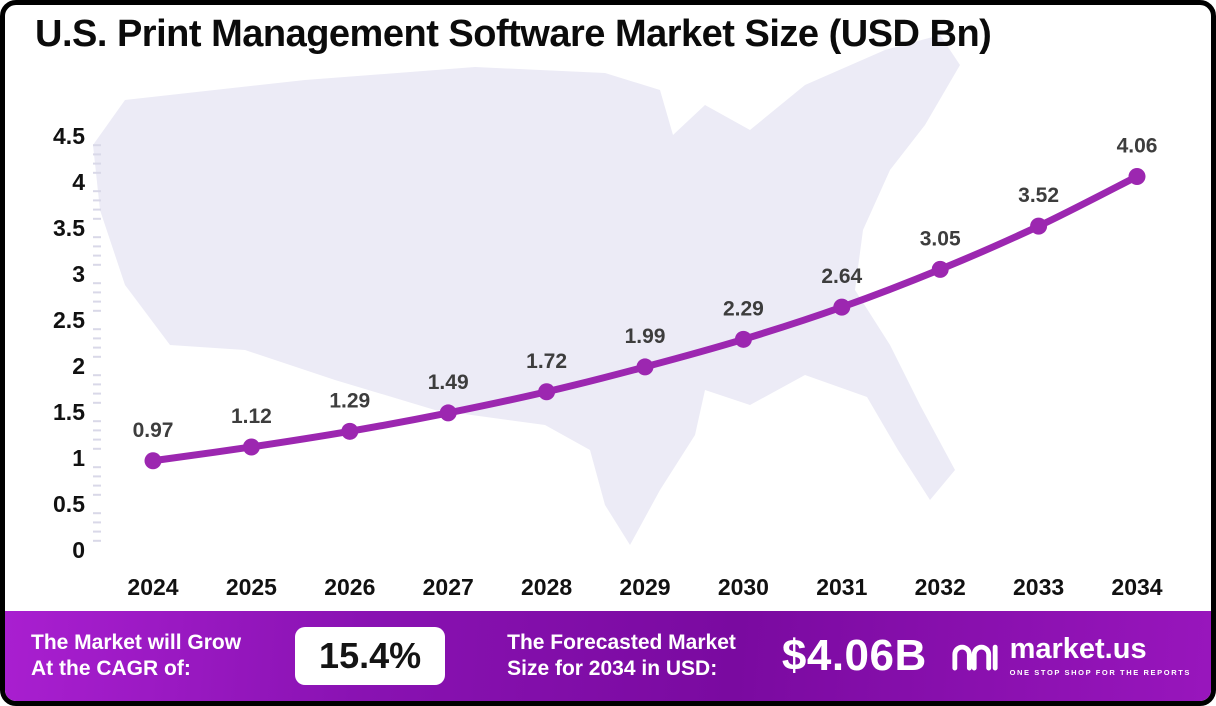 Image resolution: width=1216 pixels, height=706 pixels. Describe the element at coordinates (1038, 587) in the screenshot. I see `svg-text: 2033` at that location.